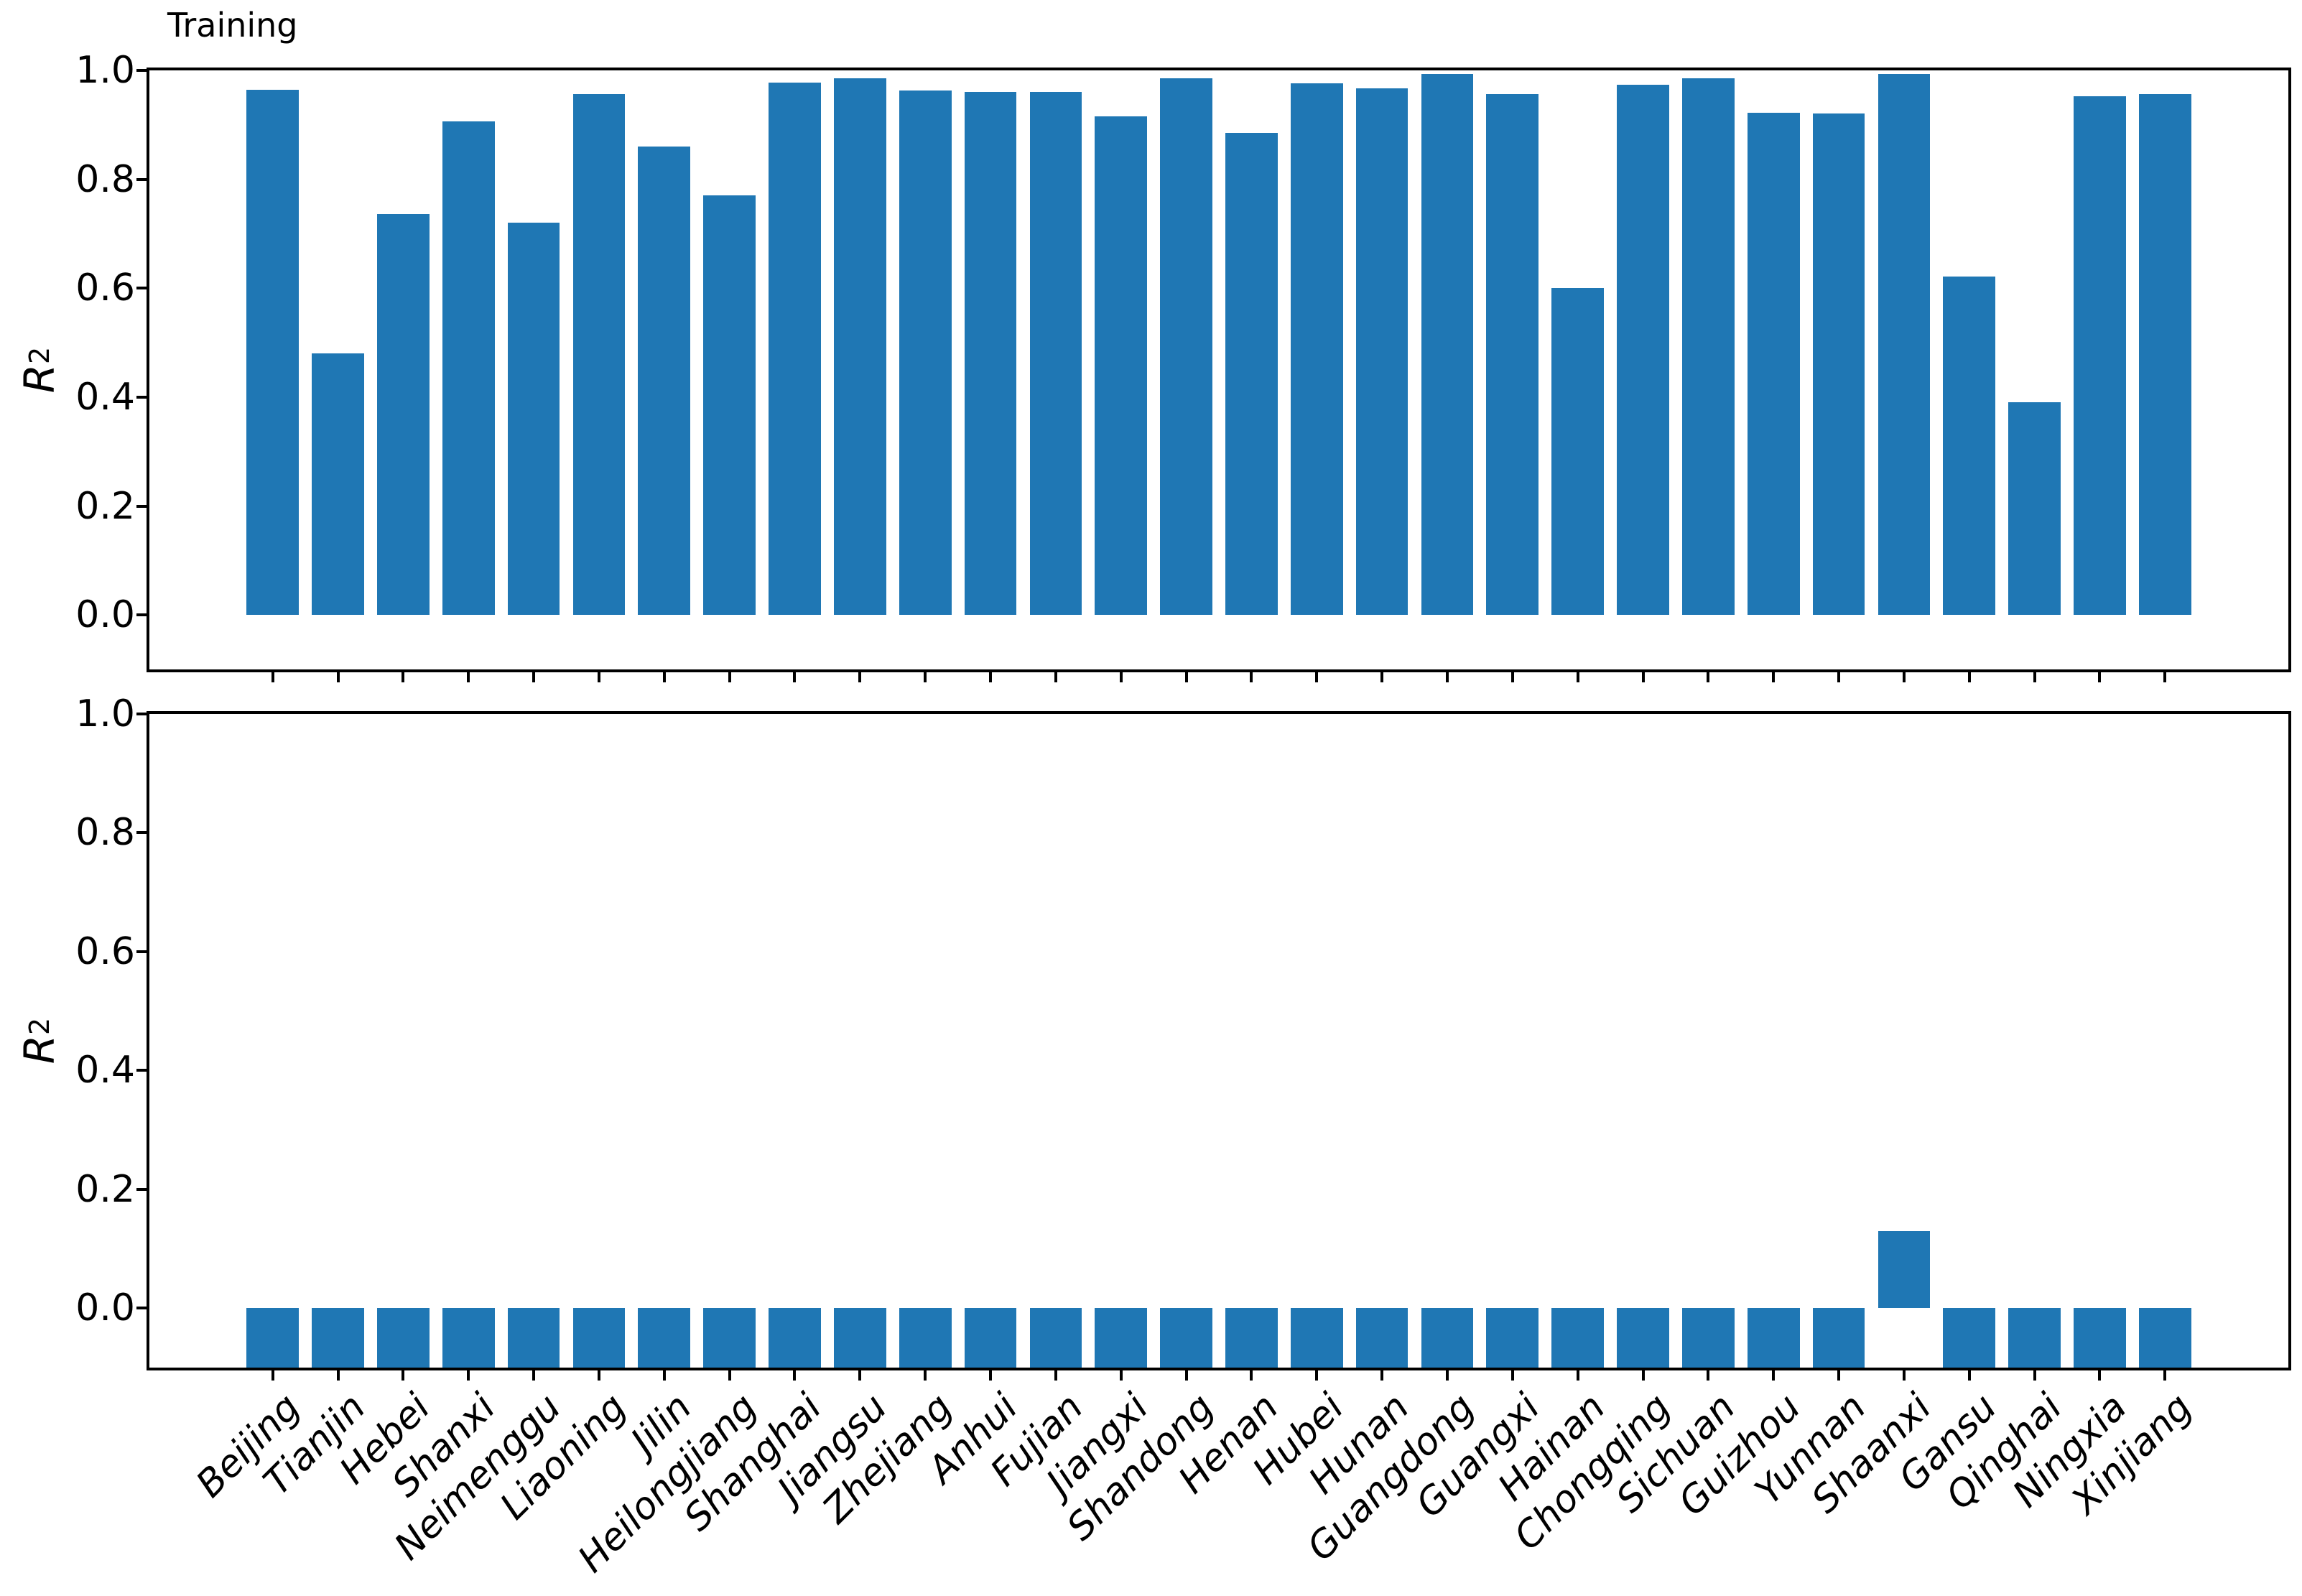 The image size is (2302, 1596). I want to click on training-panel-title: Training, so click(232, 26).